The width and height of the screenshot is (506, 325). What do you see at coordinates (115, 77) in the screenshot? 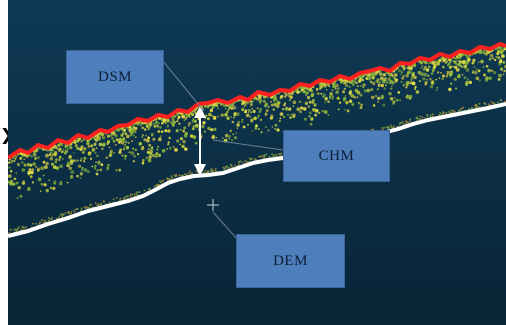
I see `dsm-label: DSM` at bounding box center [115, 77].